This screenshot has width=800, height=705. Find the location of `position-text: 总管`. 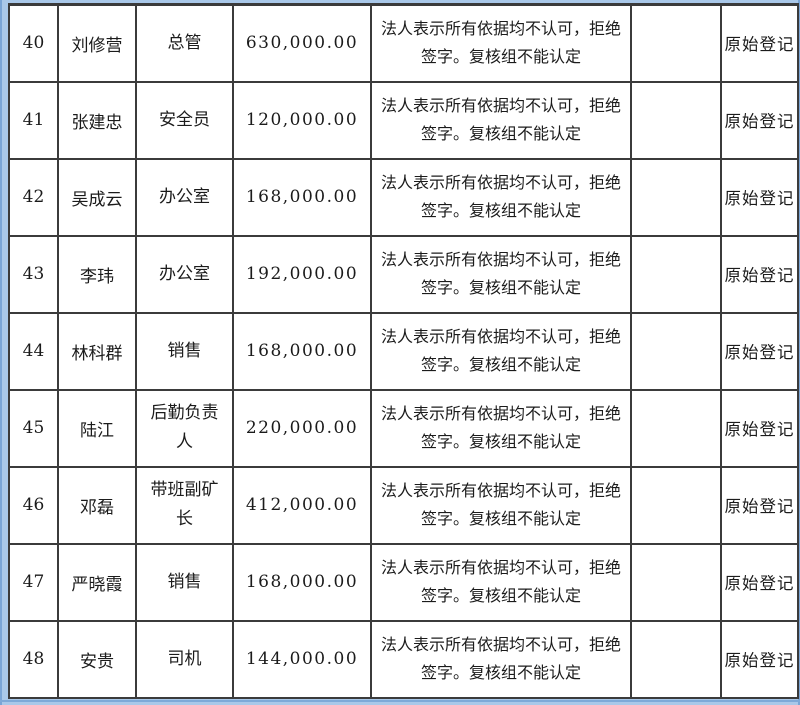

position-text: 总管 is located at coordinates (184, 42).